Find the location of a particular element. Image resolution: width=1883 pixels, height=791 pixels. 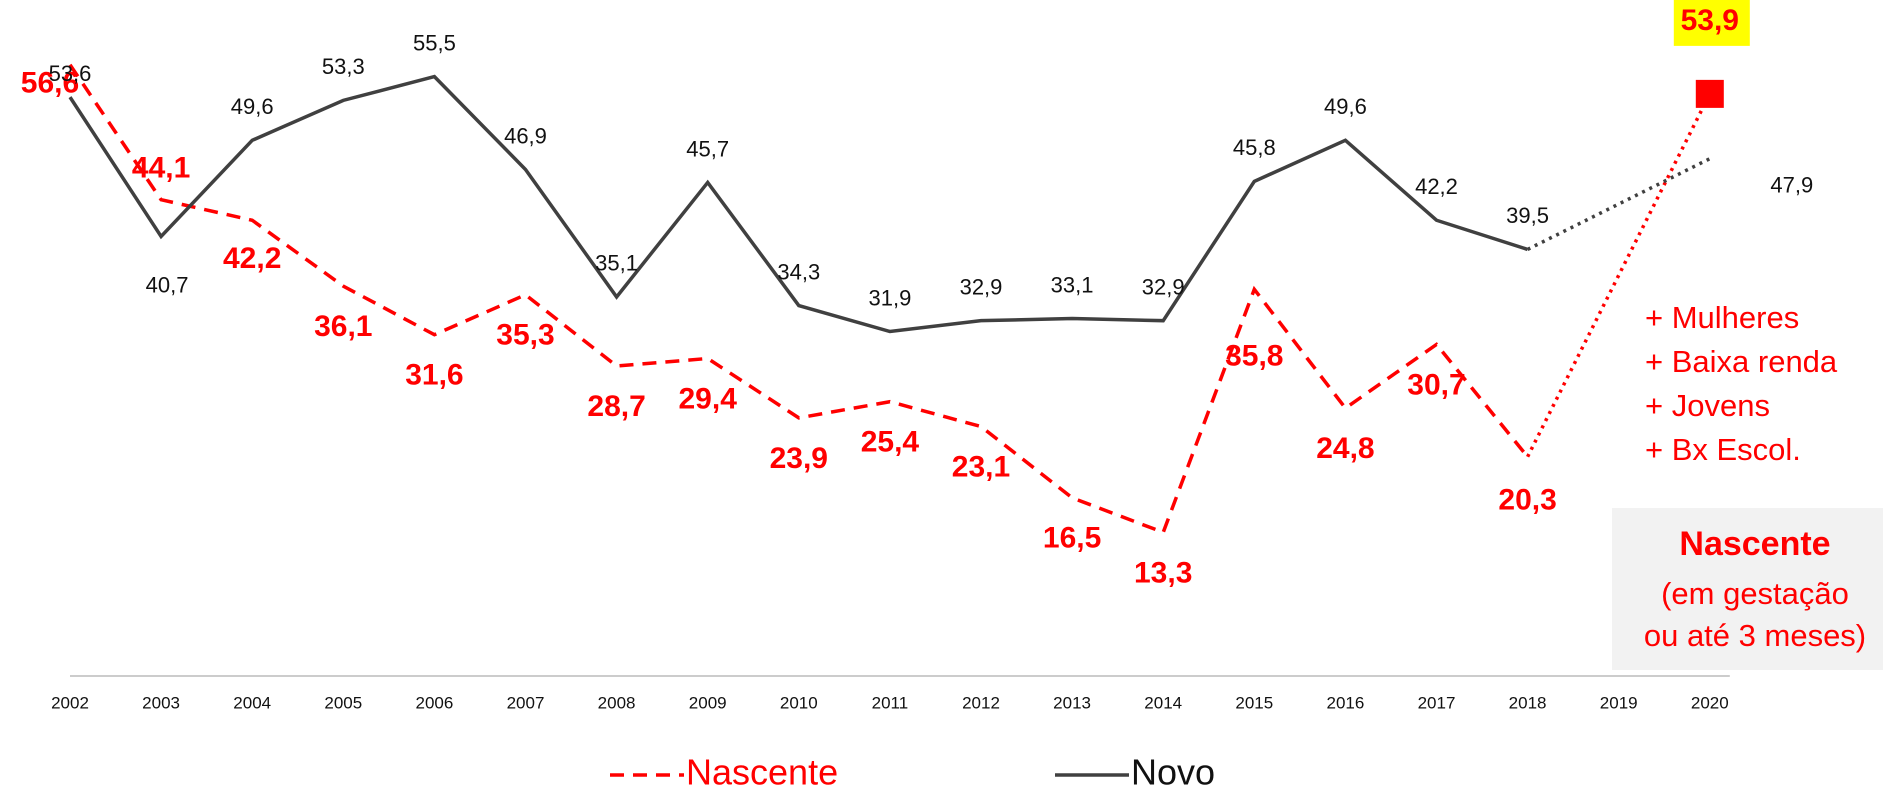

x-tick-label: 2004 is located at coordinates (252, 702).